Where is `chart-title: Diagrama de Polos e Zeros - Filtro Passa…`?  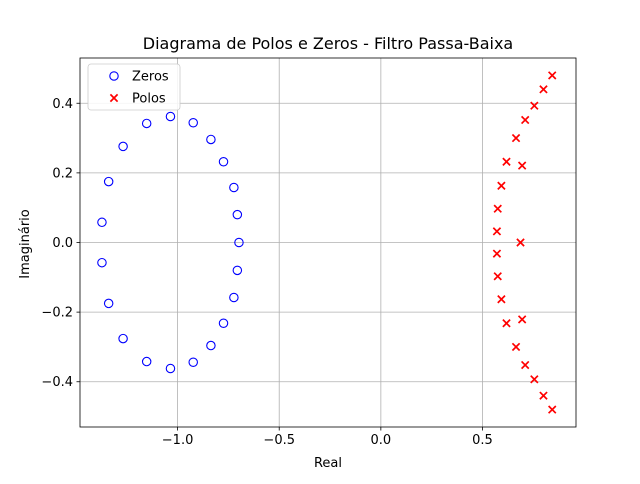
chart-title: Diagrama de Polos e Zeros - Filtro Passa… is located at coordinates (328, 43).